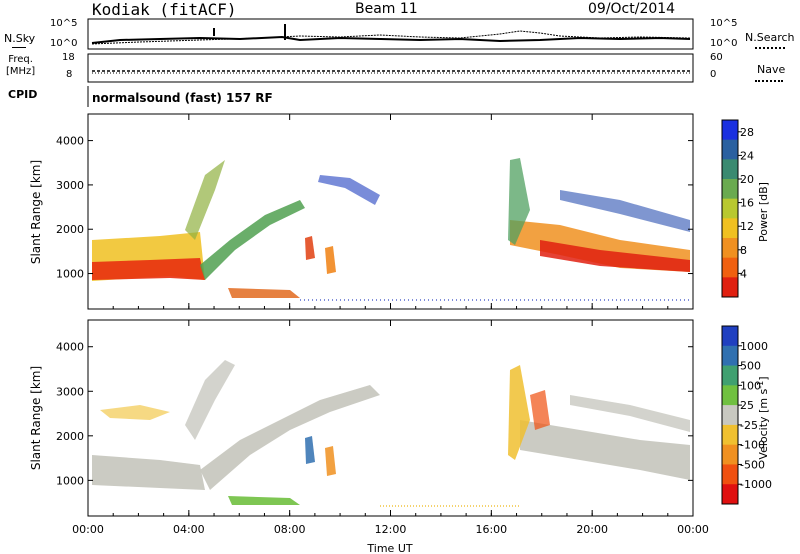 This screenshot has height=554, width=800. I want to click on velocity-colorbar-label-main: Velocity [m s, so click(763, 423).